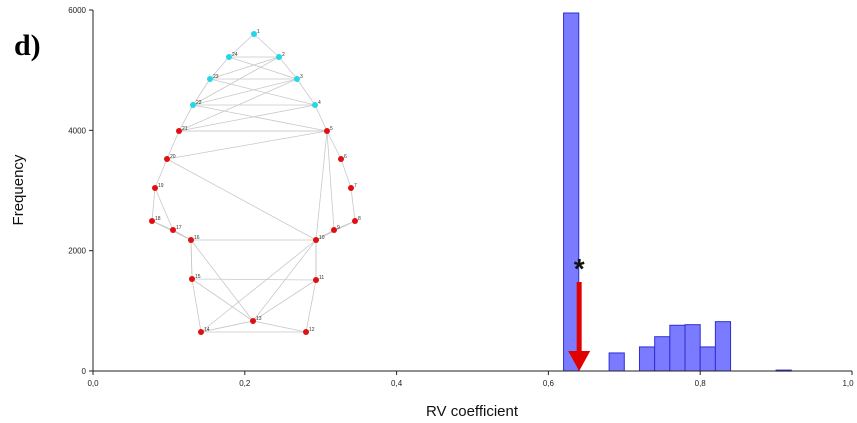 The image size is (857, 423). I want to click on landmark-label: 15, so click(198, 277).